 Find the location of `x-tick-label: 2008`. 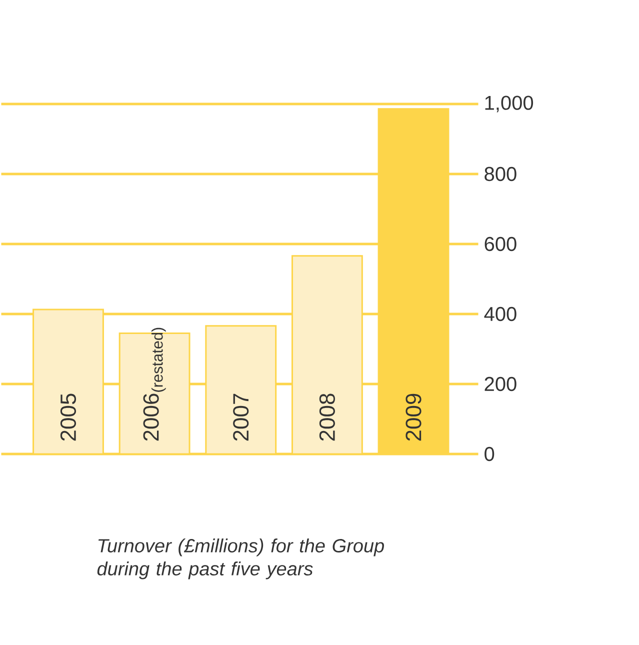

x-tick-label: 2008 is located at coordinates (327, 417).